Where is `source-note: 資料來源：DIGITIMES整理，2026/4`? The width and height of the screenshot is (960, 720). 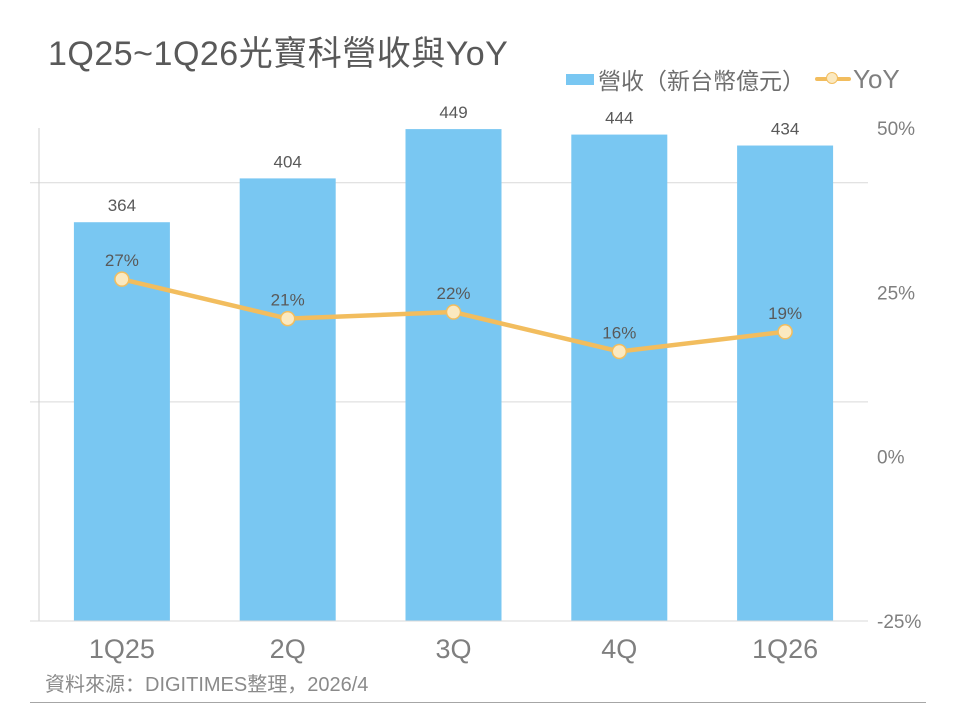
source-note: 資料來源：DIGITIMES整理，2026/4 is located at coordinates (207, 685).